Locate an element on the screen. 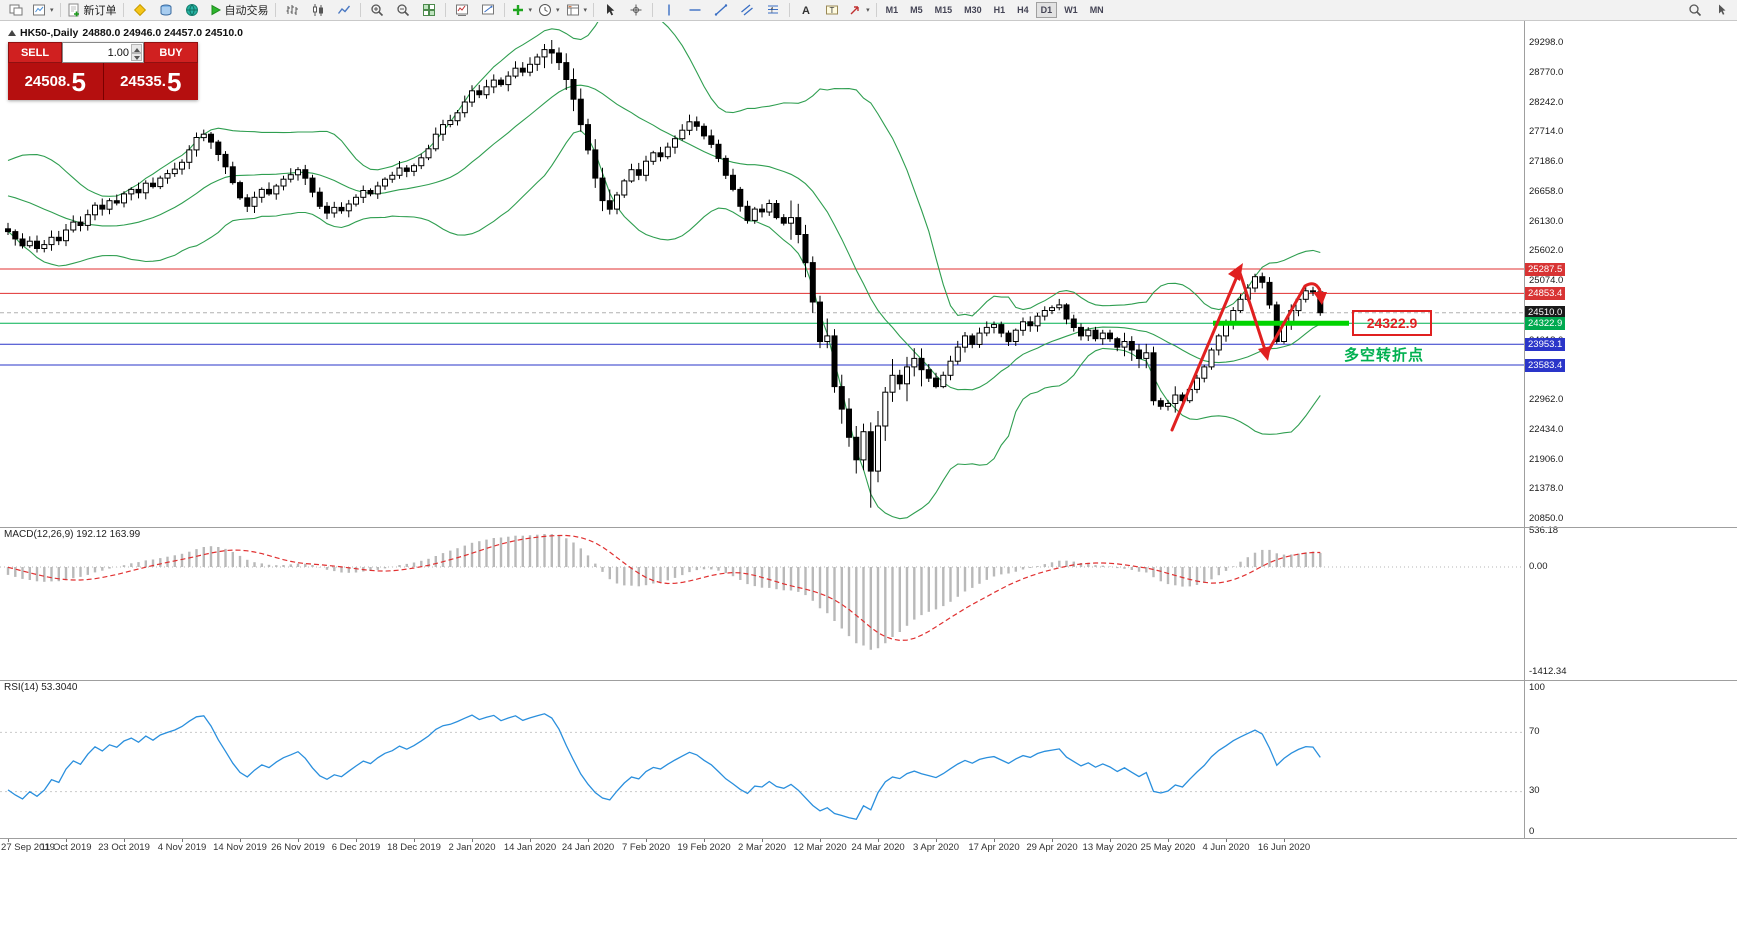 The width and height of the screenshot is (1737, 949). date-label: 18 Dec 2019 is located at coordinates (414, 847).